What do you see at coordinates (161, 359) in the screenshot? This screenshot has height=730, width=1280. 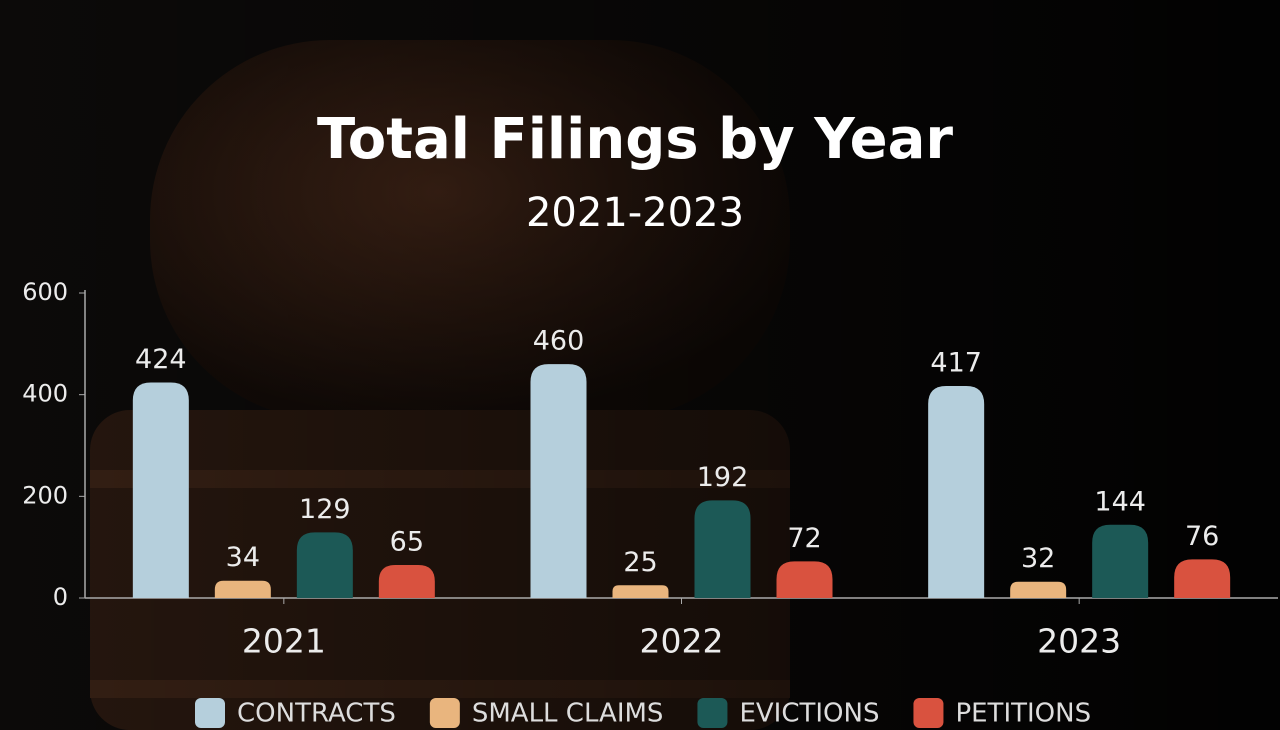 I see `value-label: 424` at bounding box center [161, 359].